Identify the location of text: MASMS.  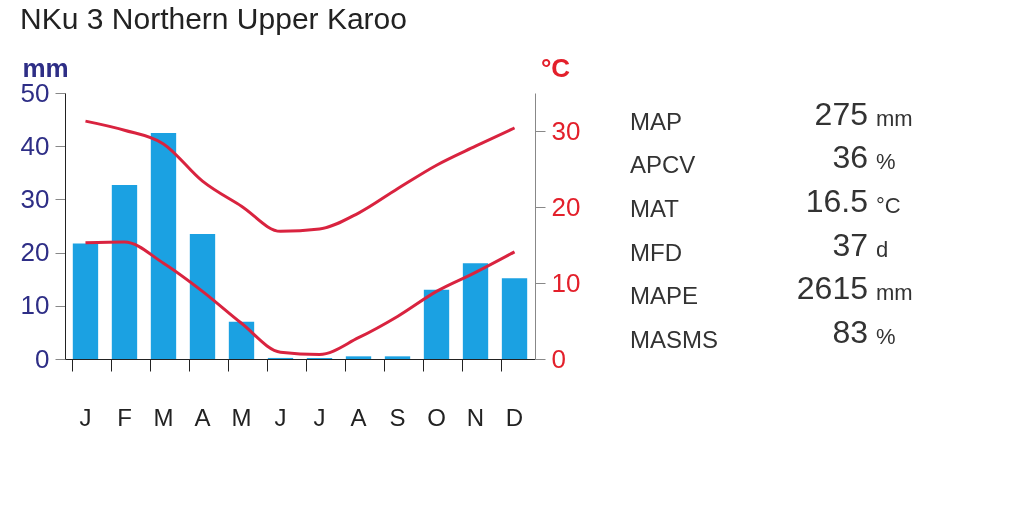
(674, 339).